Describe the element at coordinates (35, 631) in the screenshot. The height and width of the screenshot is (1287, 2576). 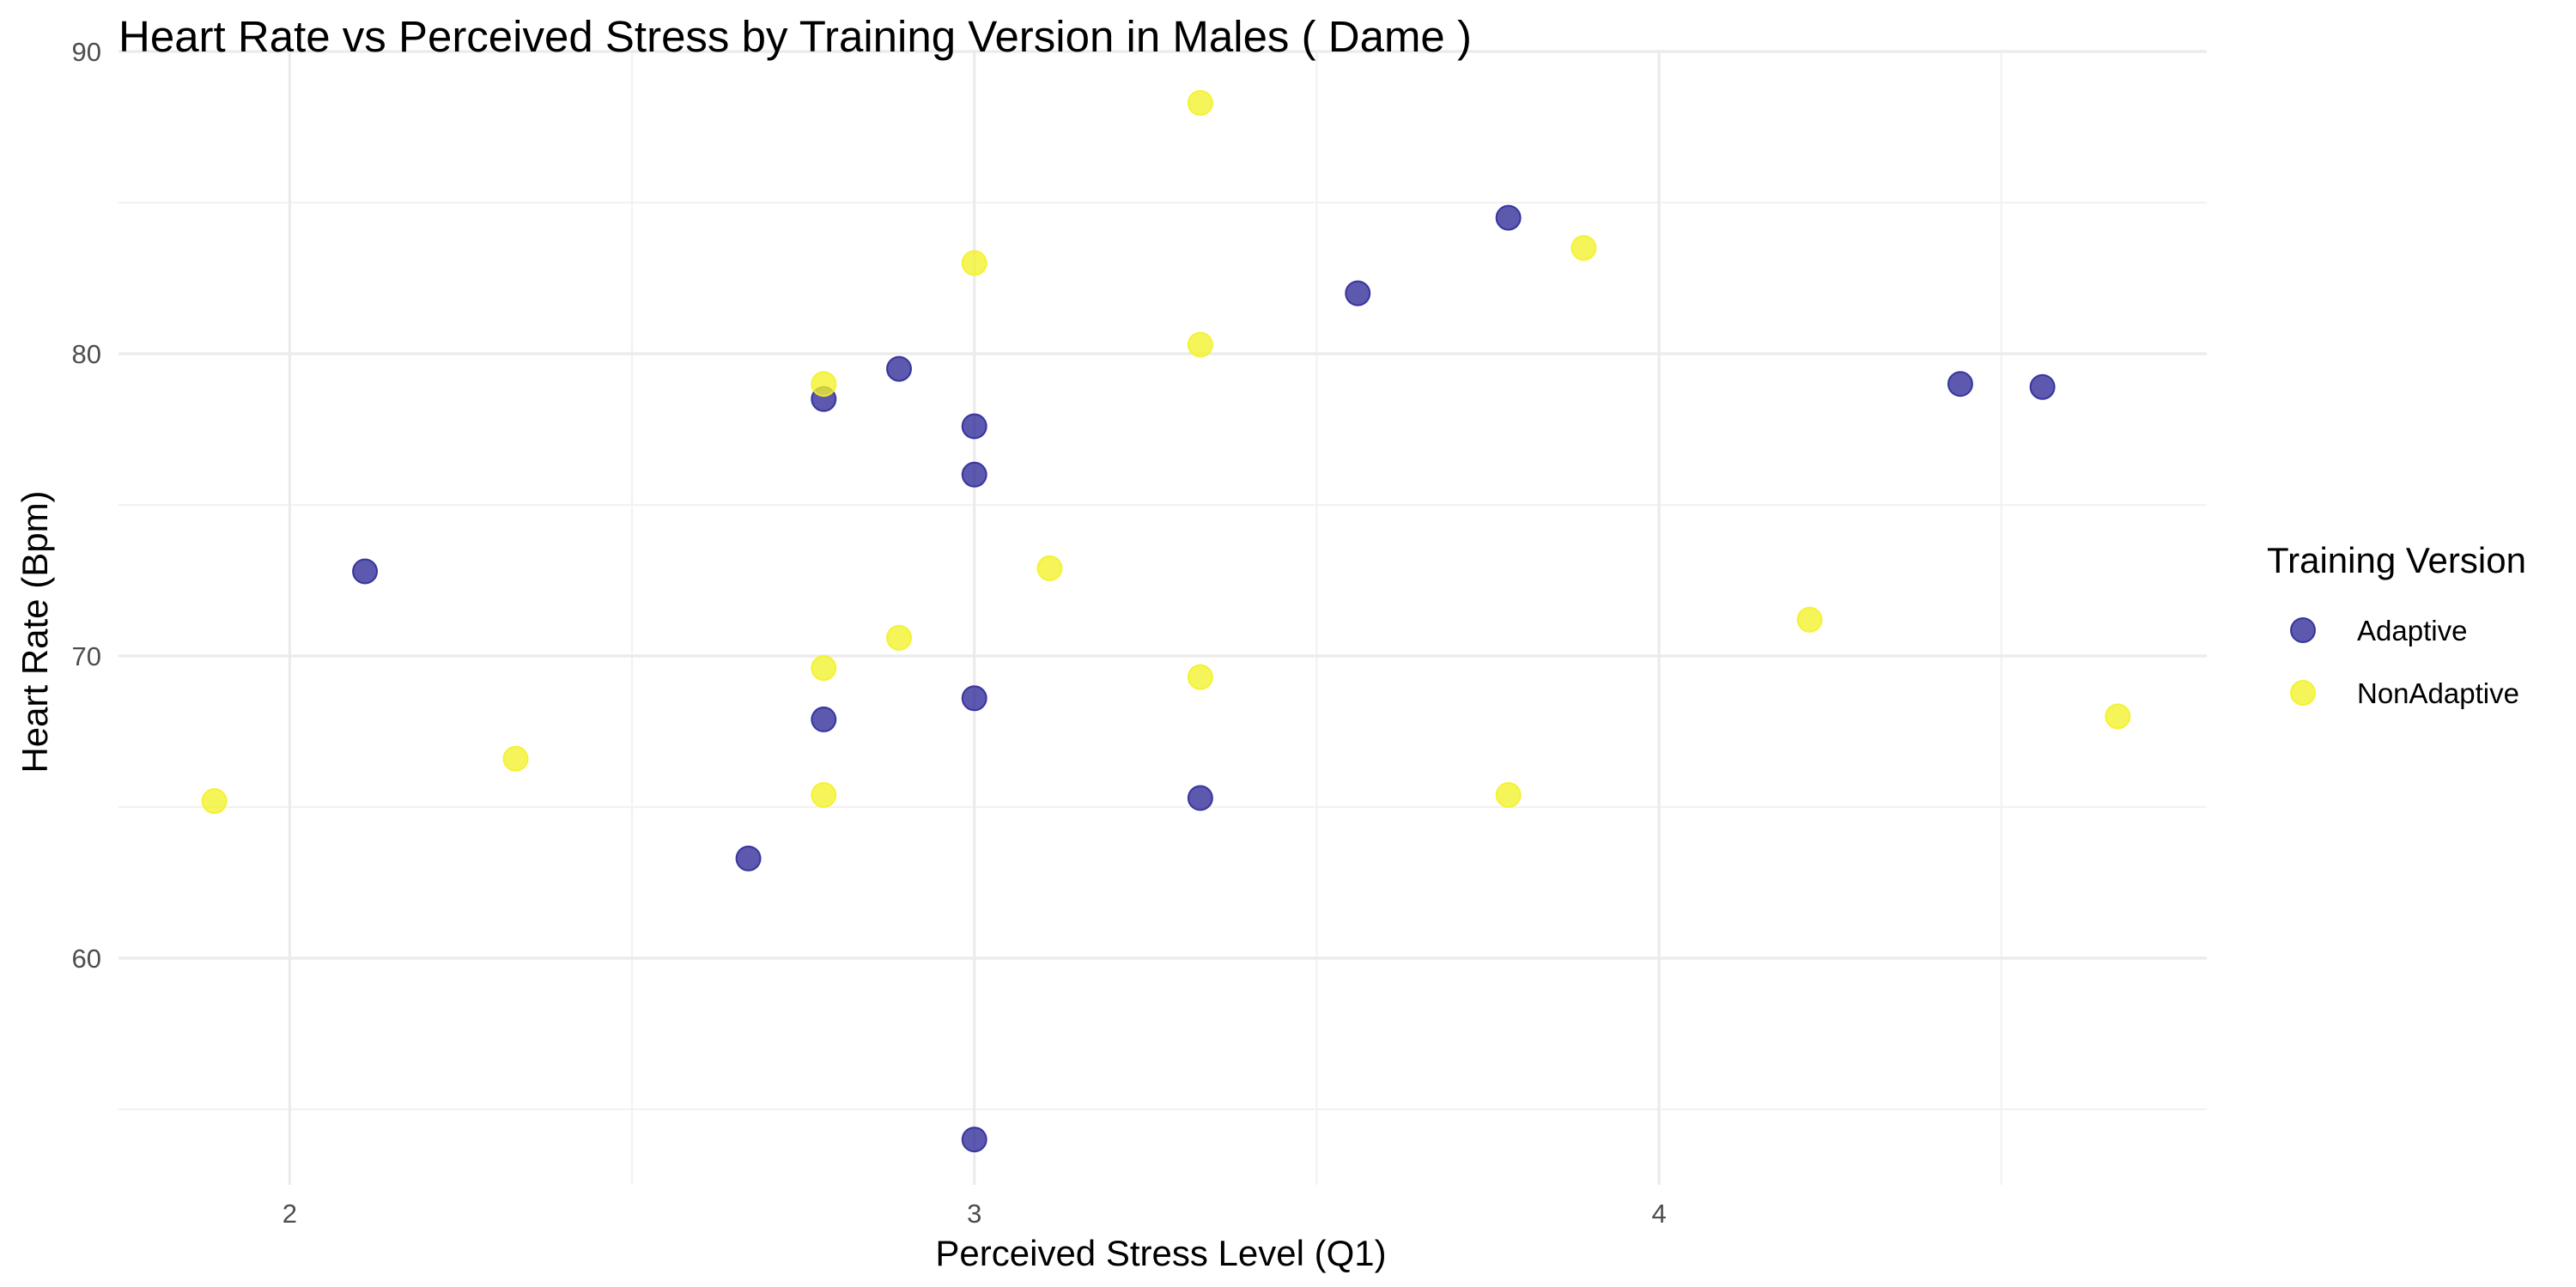
I see `y-axis-title: Heart Rate (Bpm)` at that location.